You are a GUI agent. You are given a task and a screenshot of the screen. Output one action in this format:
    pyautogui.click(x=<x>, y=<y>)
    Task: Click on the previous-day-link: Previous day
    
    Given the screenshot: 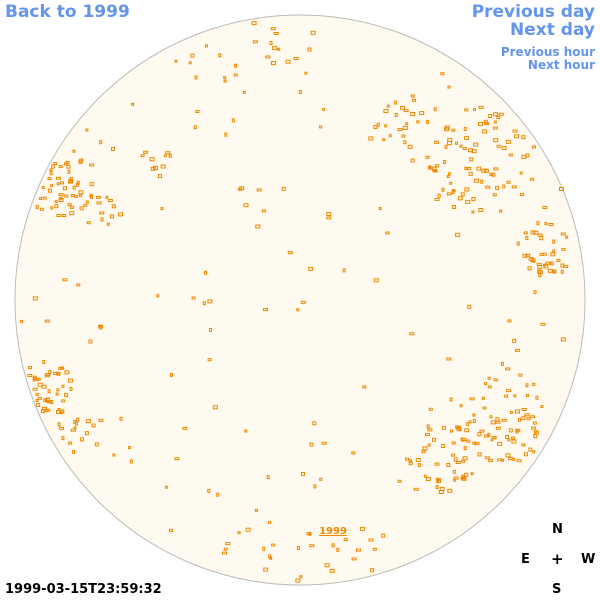 What is the action you would take?
    pyautogui.click(x=533, y=12)
    